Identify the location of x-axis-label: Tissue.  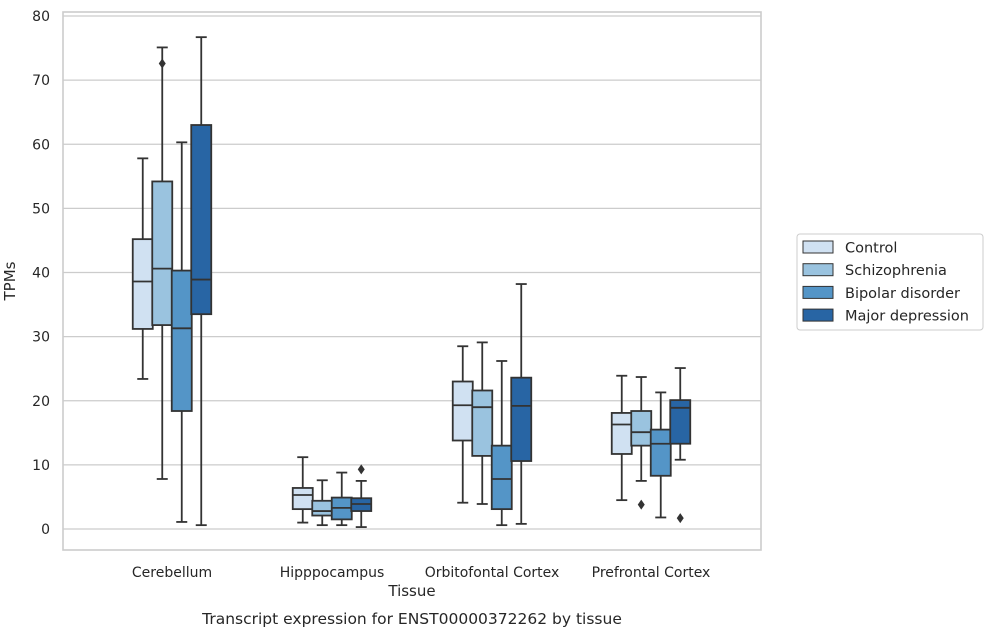
(411, 591).